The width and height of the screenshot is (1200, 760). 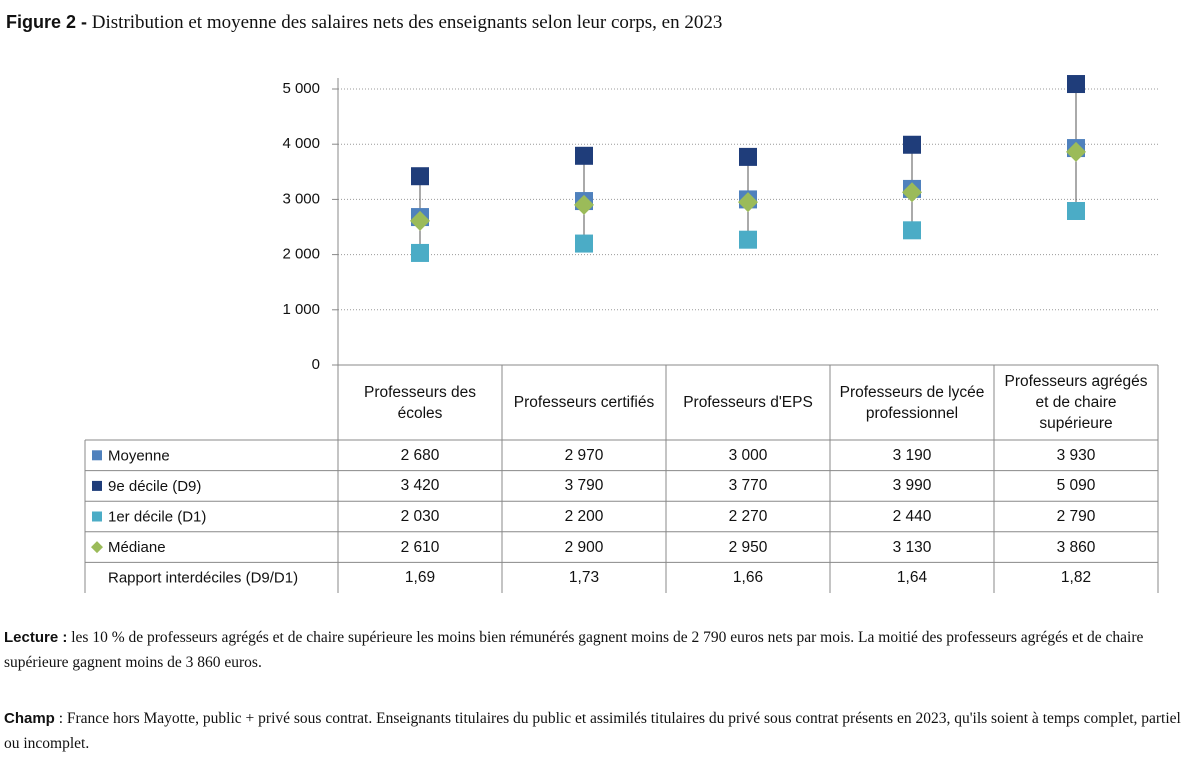 What do you see at coordinates (47, 22) in the screenshot?
I see `title-label: Figure 2 -` at bounding box center [47, 22].